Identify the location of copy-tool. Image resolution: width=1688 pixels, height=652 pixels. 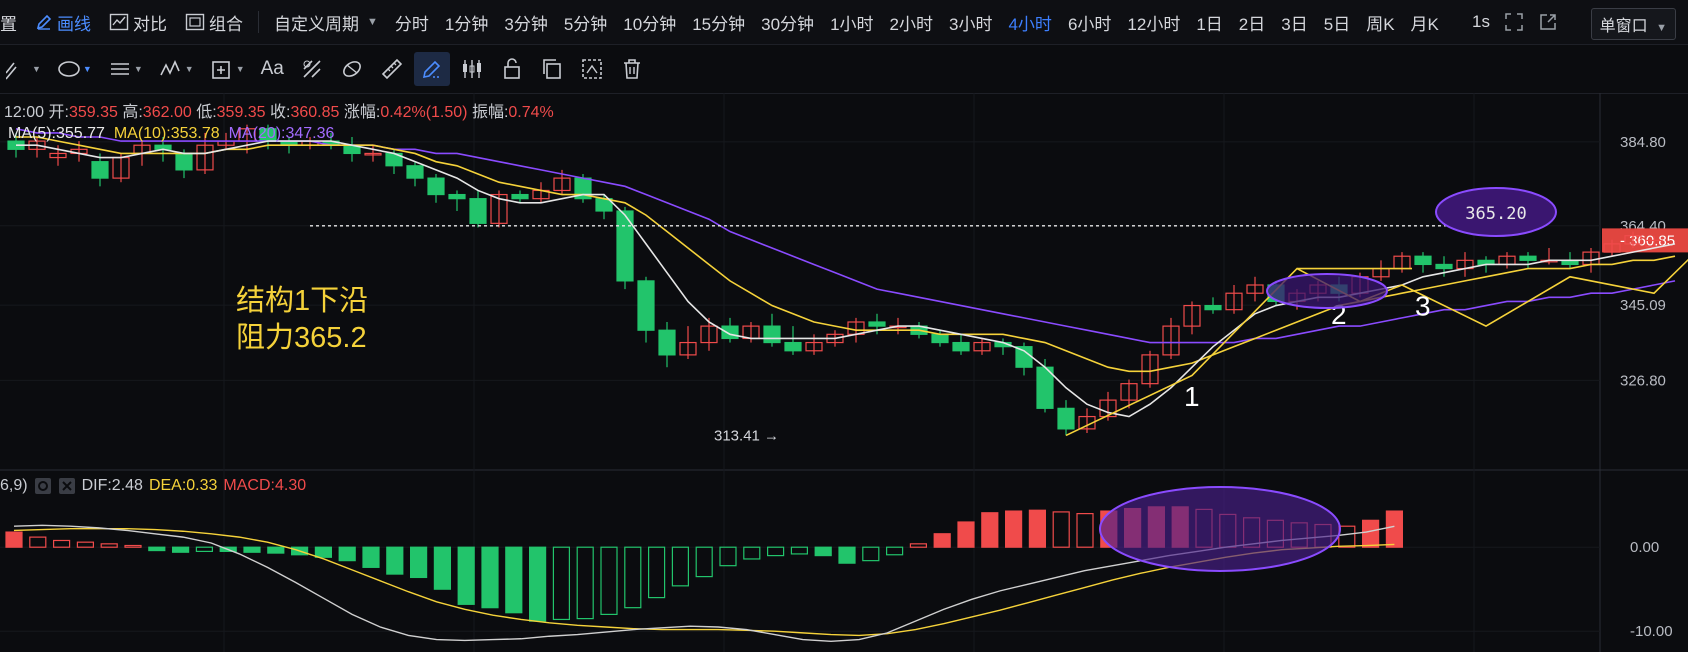
(552, 69).